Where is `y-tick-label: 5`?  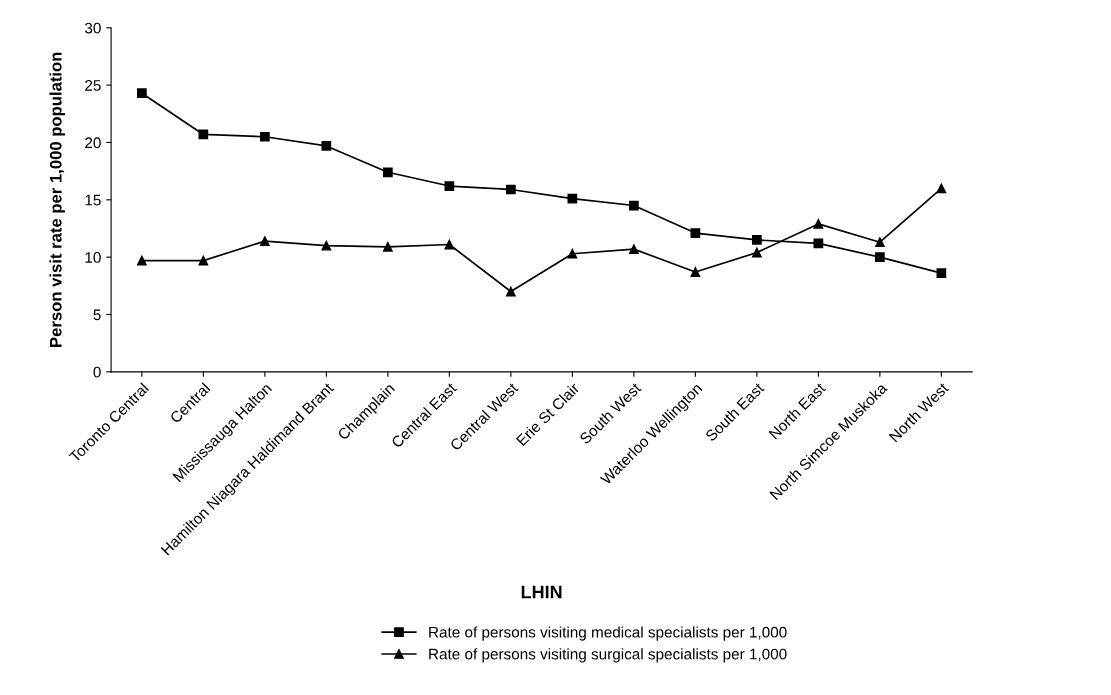 y-tick-label: 5 is located at coordinates (97, 315).